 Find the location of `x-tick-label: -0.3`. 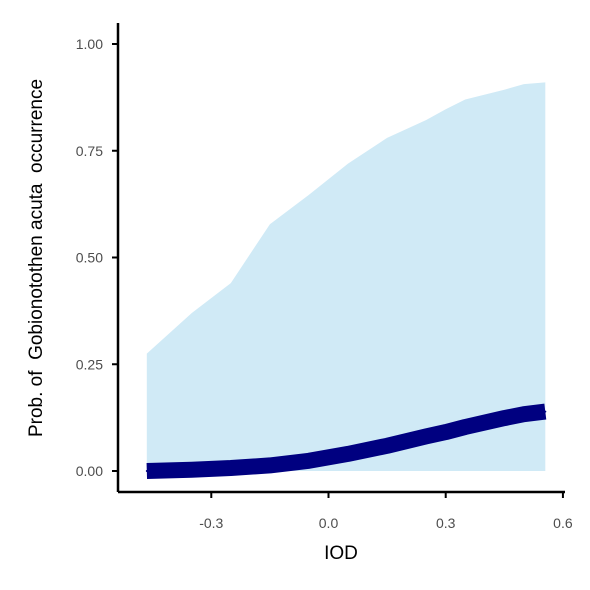

x-tick-label: -0.3 is located at coordinates (211, 523).